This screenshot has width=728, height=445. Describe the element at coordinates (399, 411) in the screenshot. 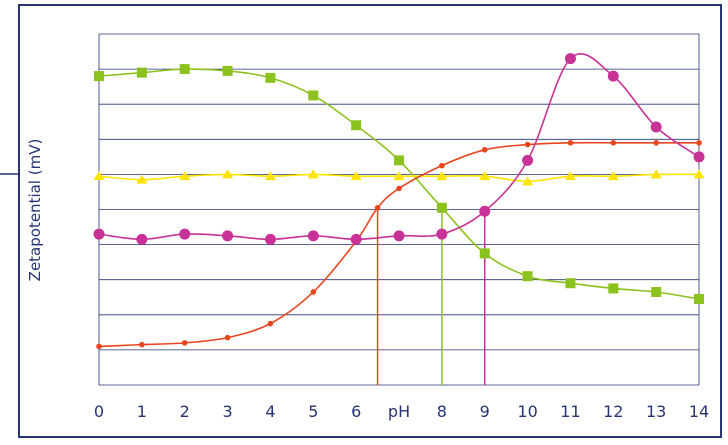

I see `x-tick-label: pH` at that location.